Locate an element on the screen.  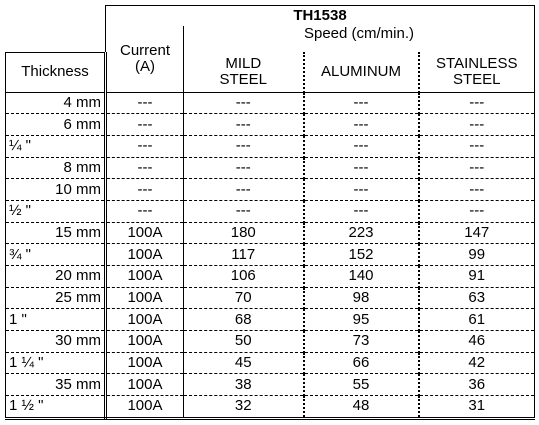
speed-cell: 98 is located at coordinates (361, 298).